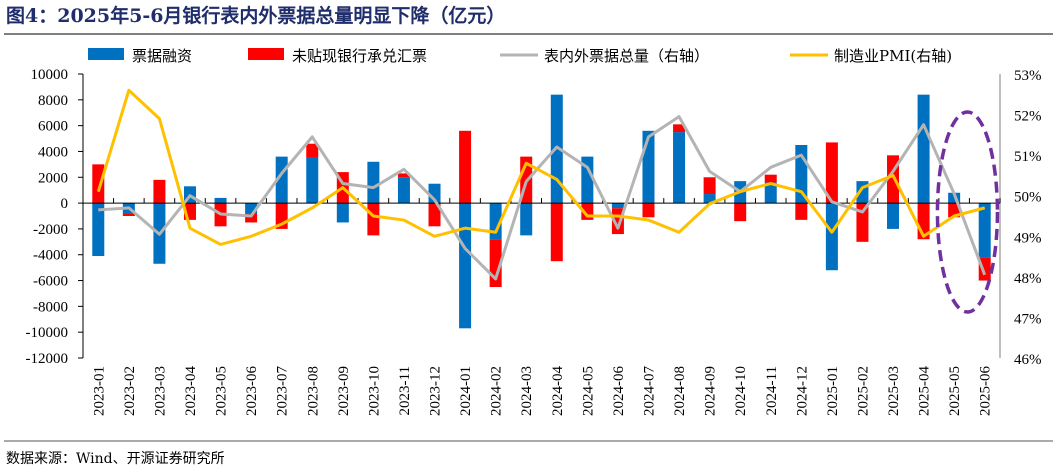 The height and width of the screenshot is (470, 1057). I want to click on x-tick-label: 2024-04, so click(558, 391).